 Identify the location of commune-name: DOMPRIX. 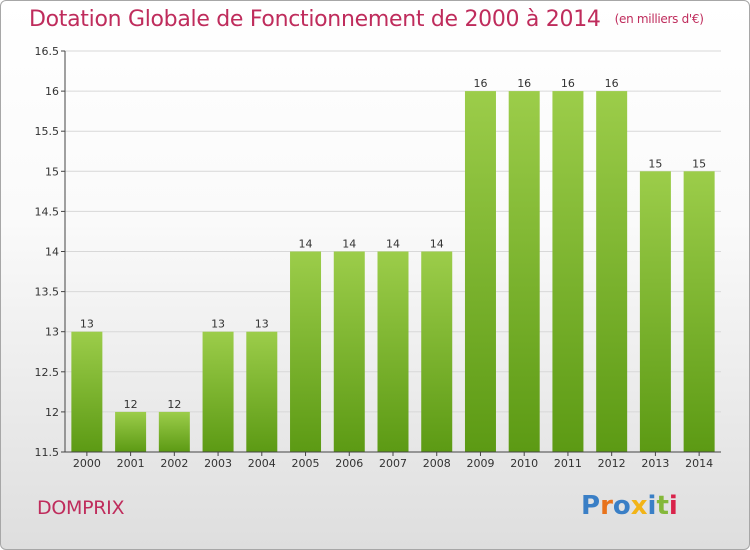
(81, 508).